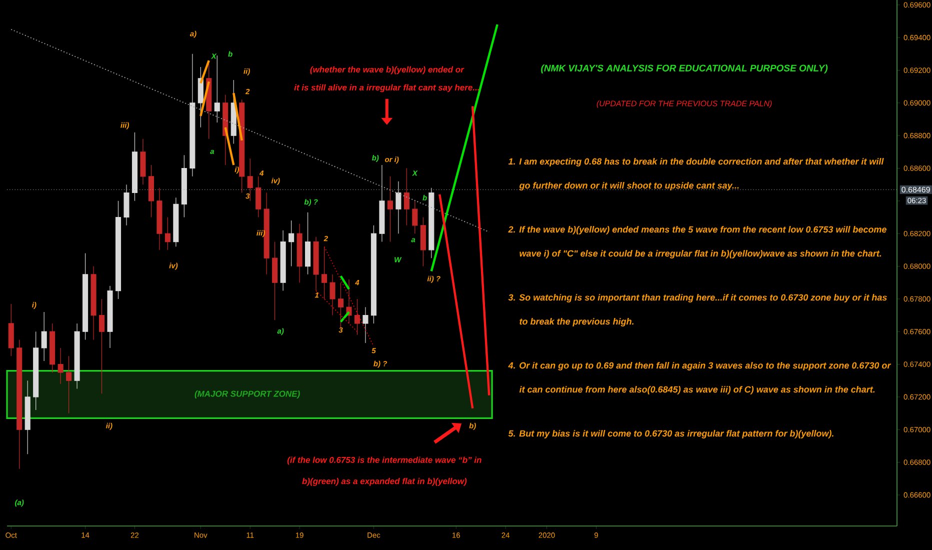 This screenshot has height=550, width=932. I want to click on annotation: (whether the wave b)(yellow) ended or, so click(387, 70).